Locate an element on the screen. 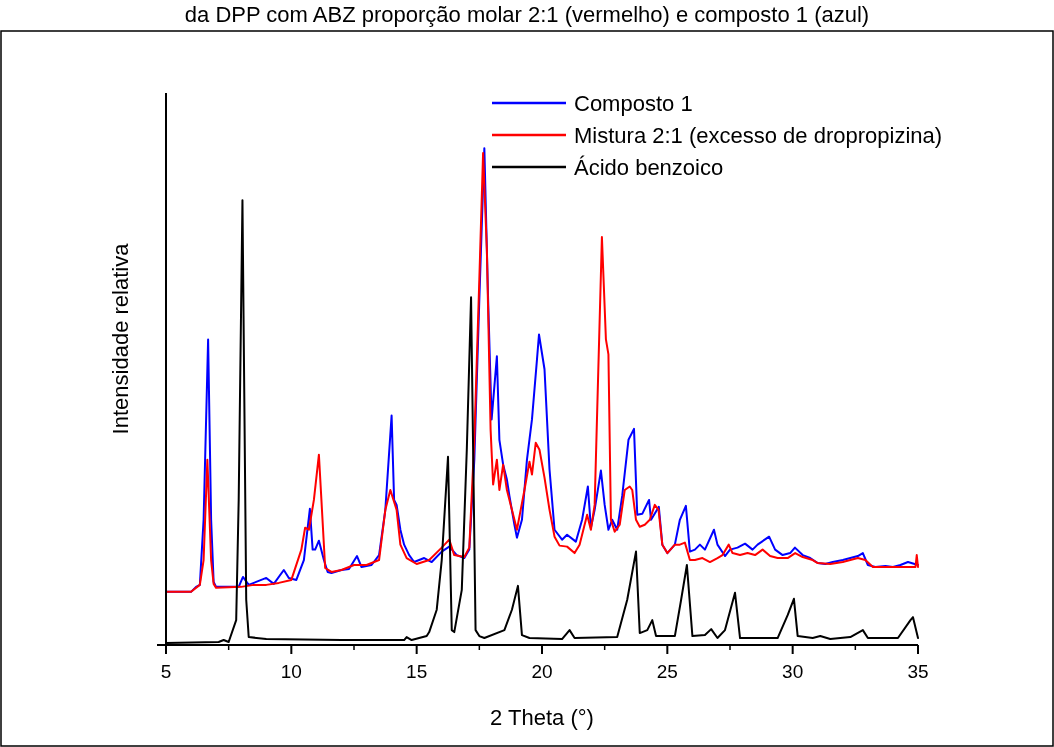 The image size is (1054, 747). legend-label: Composto 1 is located at coordinates (633, 103).